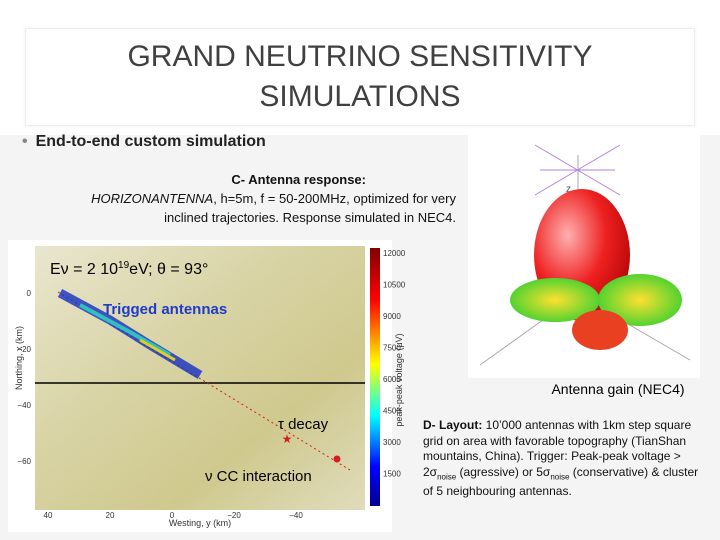 This screenshot has height=540, width=720. I want to click on x-tick-label: −40, so click(296, 515).